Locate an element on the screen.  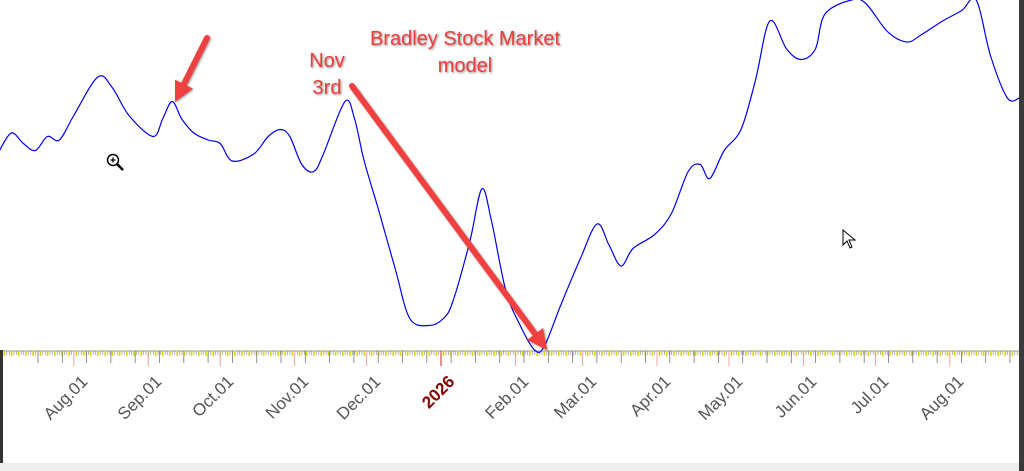
arrow-to-sep-peak is located at coordinates (192, 68).